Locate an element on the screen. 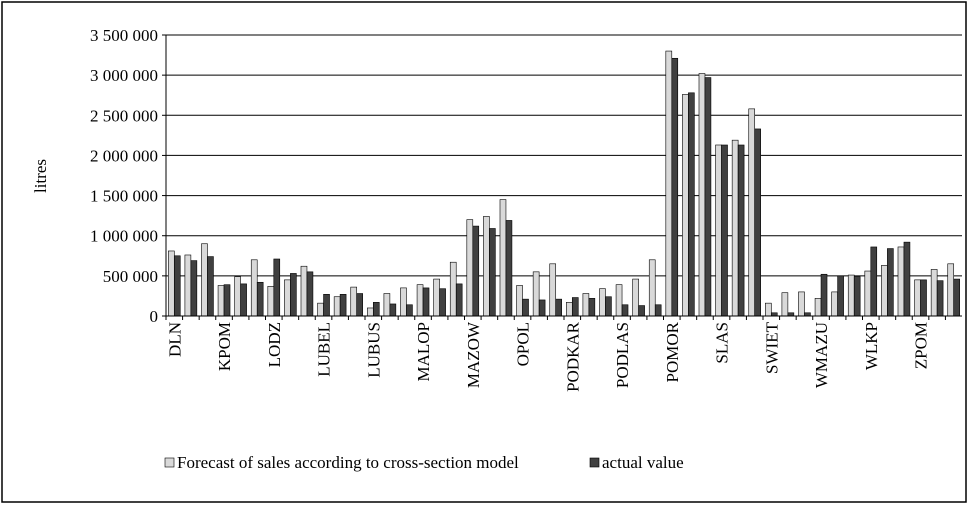 This screenshot has height=506, width=970. x-tick-label: DLN is located at coordinates (174, 339).